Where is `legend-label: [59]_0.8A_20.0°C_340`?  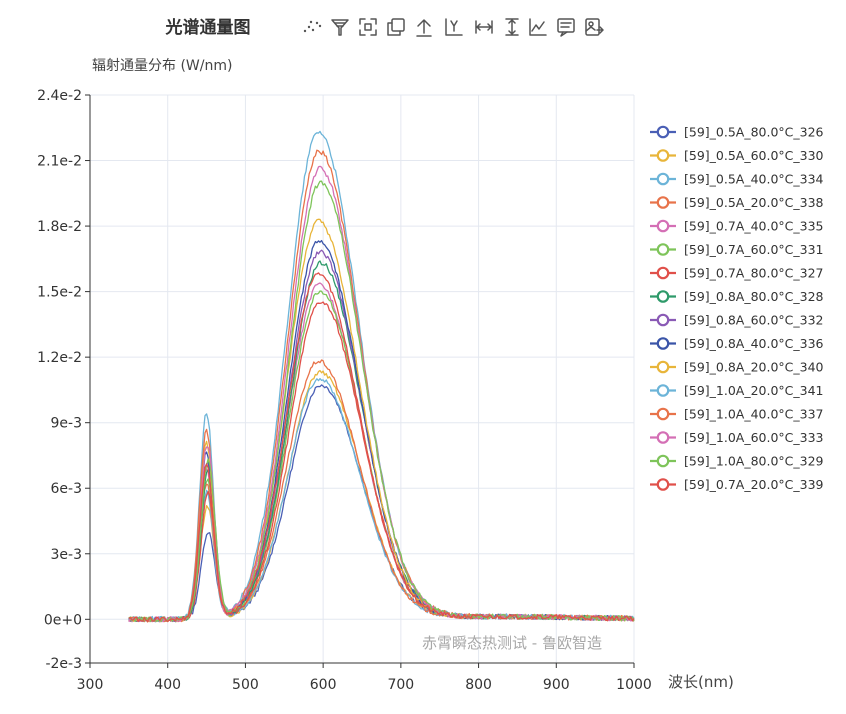 legend-label: [59]_0.8A_20.0°C_340 is located at coordinates (754, 367).